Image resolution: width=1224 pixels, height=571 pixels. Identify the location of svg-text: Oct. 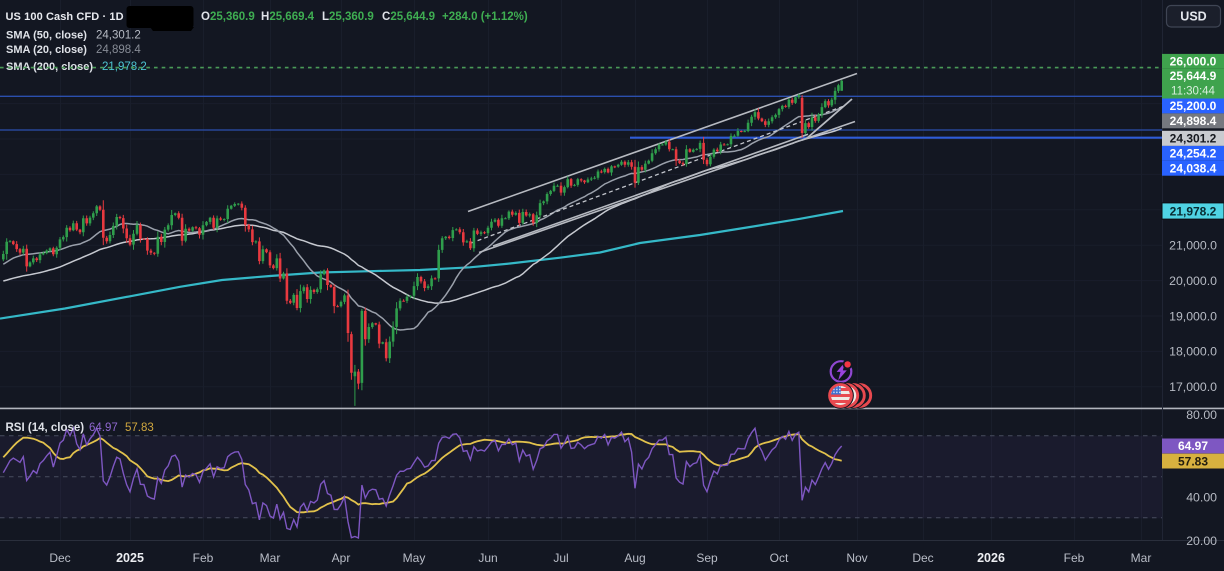
(779, 558).